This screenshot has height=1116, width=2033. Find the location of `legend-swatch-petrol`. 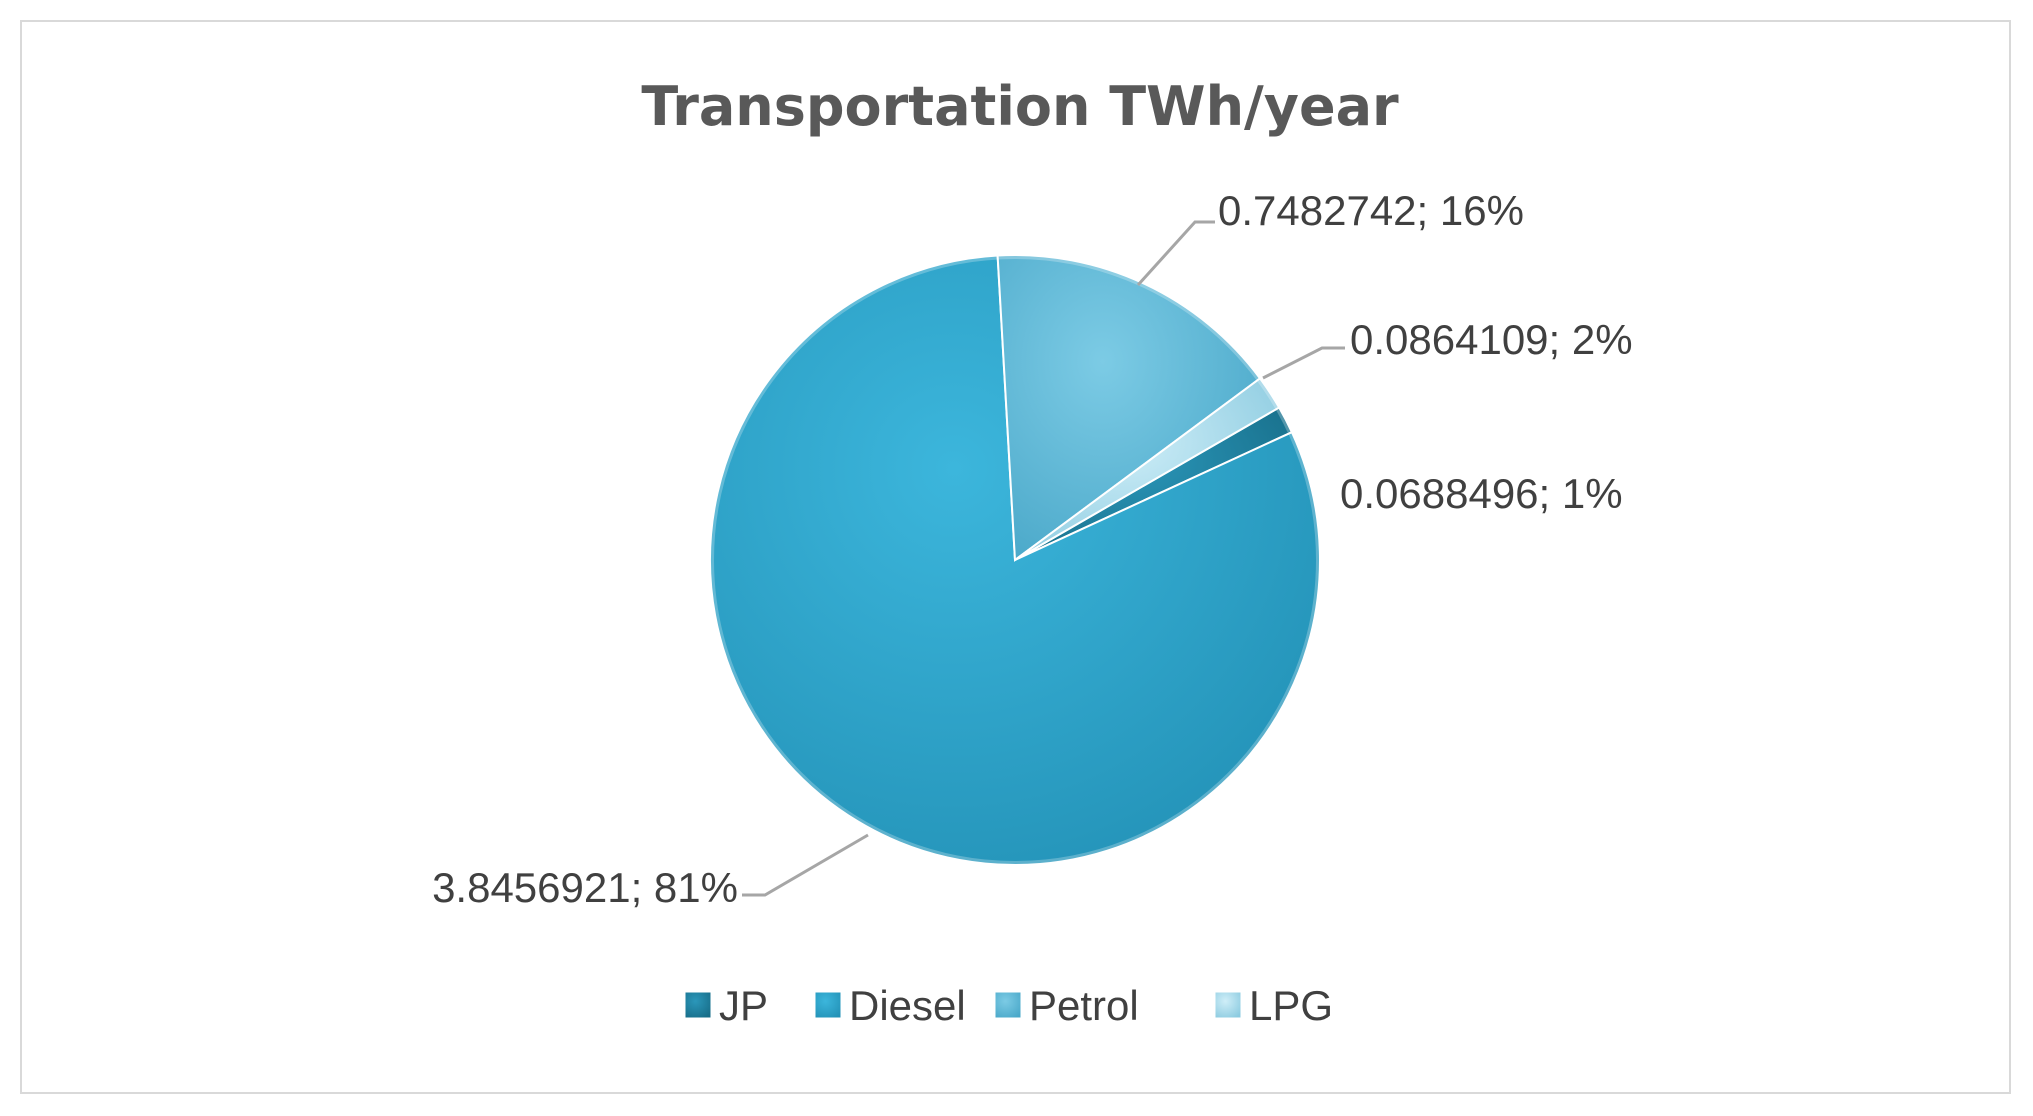

legend-swatch-petrol is located at coordinates (1008, 1005).